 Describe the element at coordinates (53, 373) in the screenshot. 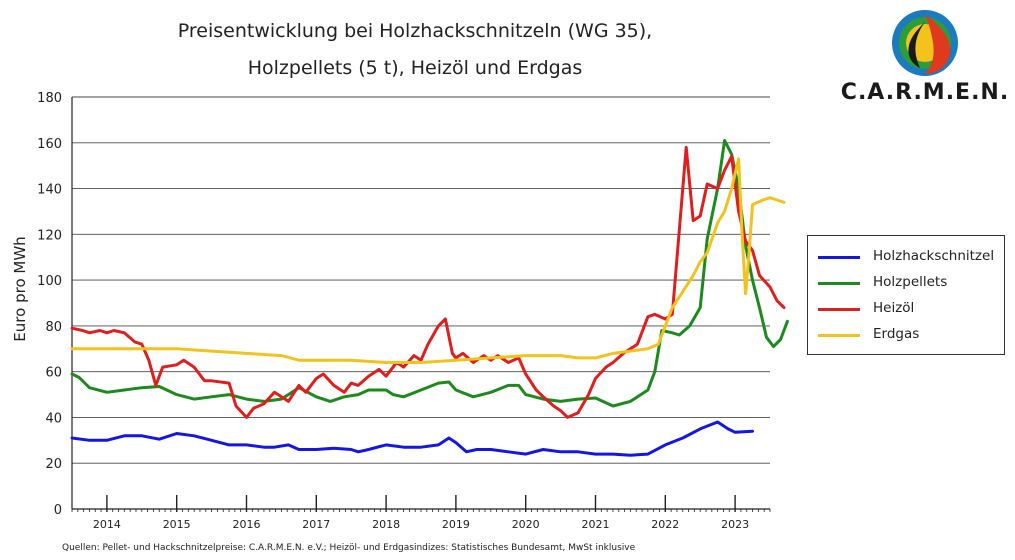

I see `y-tick-label: 60` at that location.